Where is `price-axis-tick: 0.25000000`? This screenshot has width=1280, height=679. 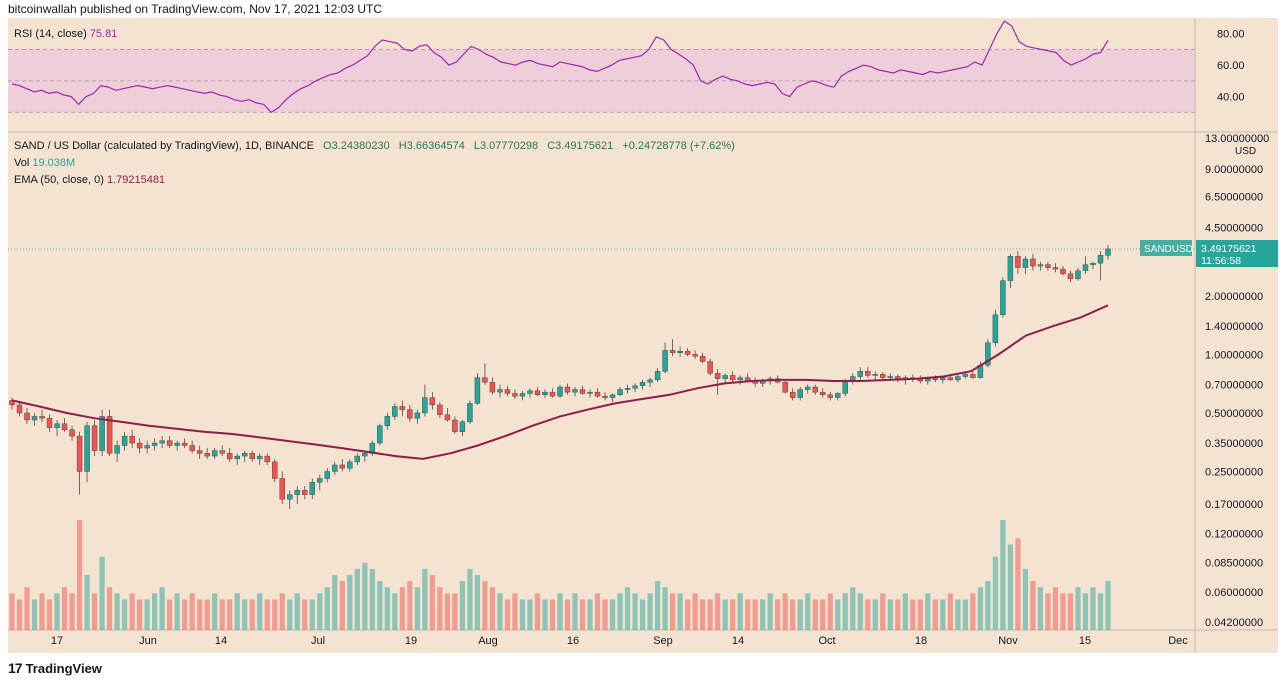 price-axis-tick: 0.25000000 is located at coordinates (1234, 472).